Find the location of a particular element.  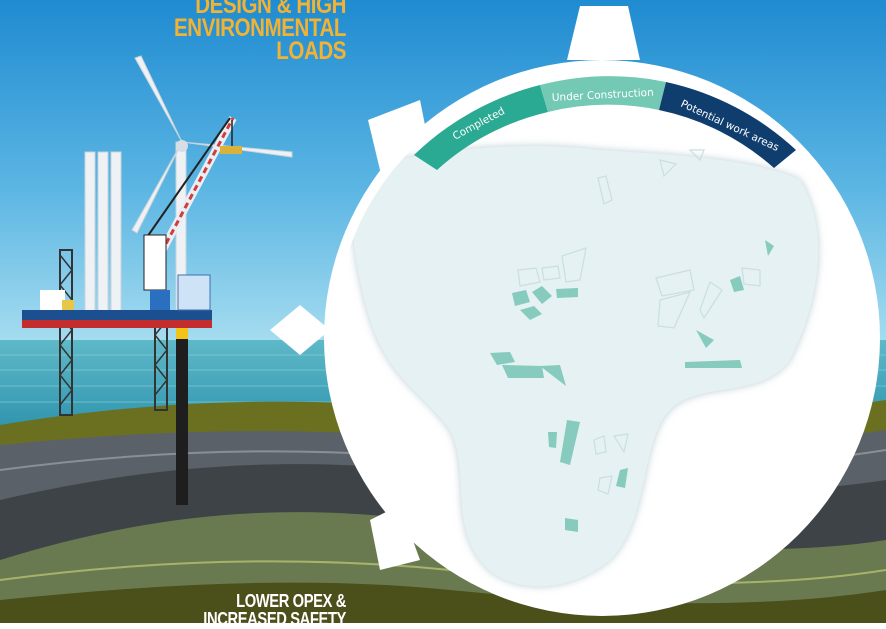

legend-segment-under-construction is located at coordinates (603, 94).